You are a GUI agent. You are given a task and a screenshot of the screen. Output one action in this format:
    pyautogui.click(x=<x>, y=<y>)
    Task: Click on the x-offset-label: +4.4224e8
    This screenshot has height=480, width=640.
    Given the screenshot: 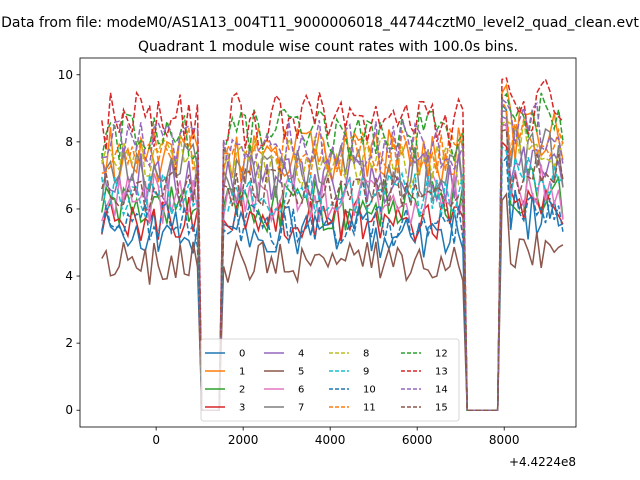 What is the action you would take?
    pyautogui.click(x=542, y=462)
    